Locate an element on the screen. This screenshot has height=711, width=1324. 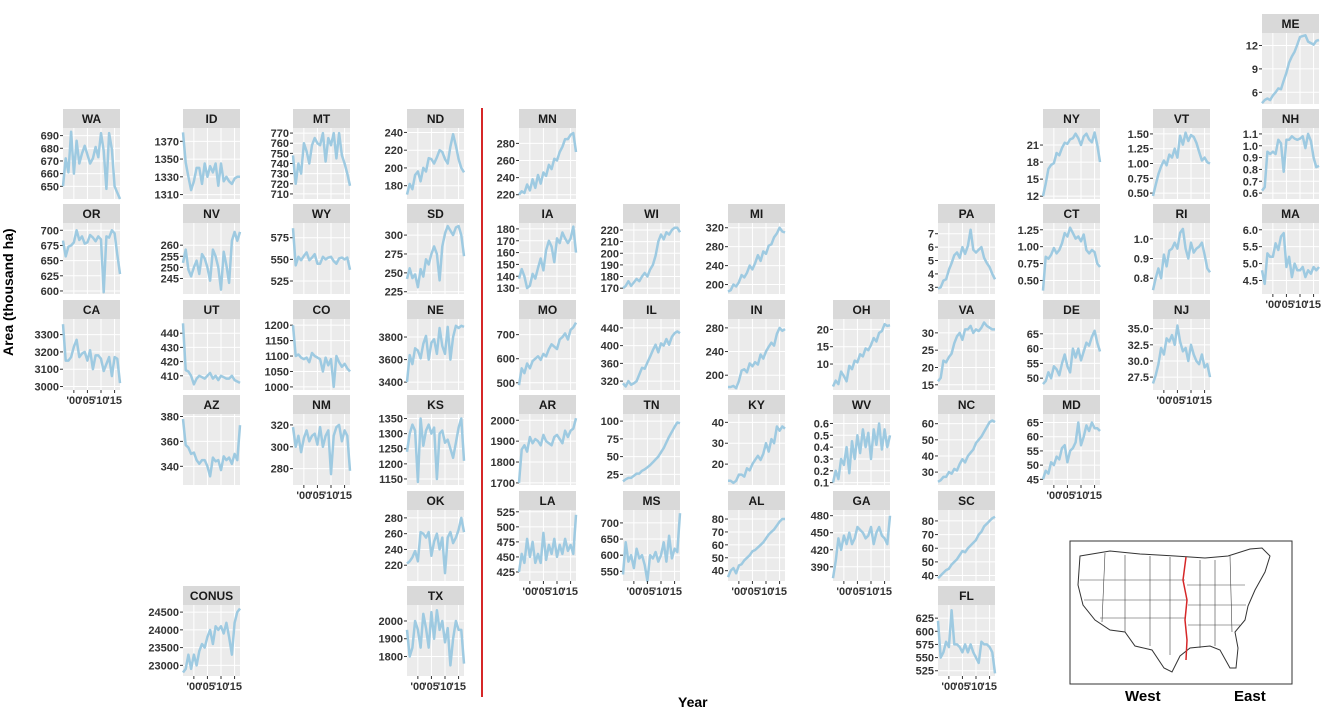
y-tick-label: 0.7 is located at coordinates (1250, 182).